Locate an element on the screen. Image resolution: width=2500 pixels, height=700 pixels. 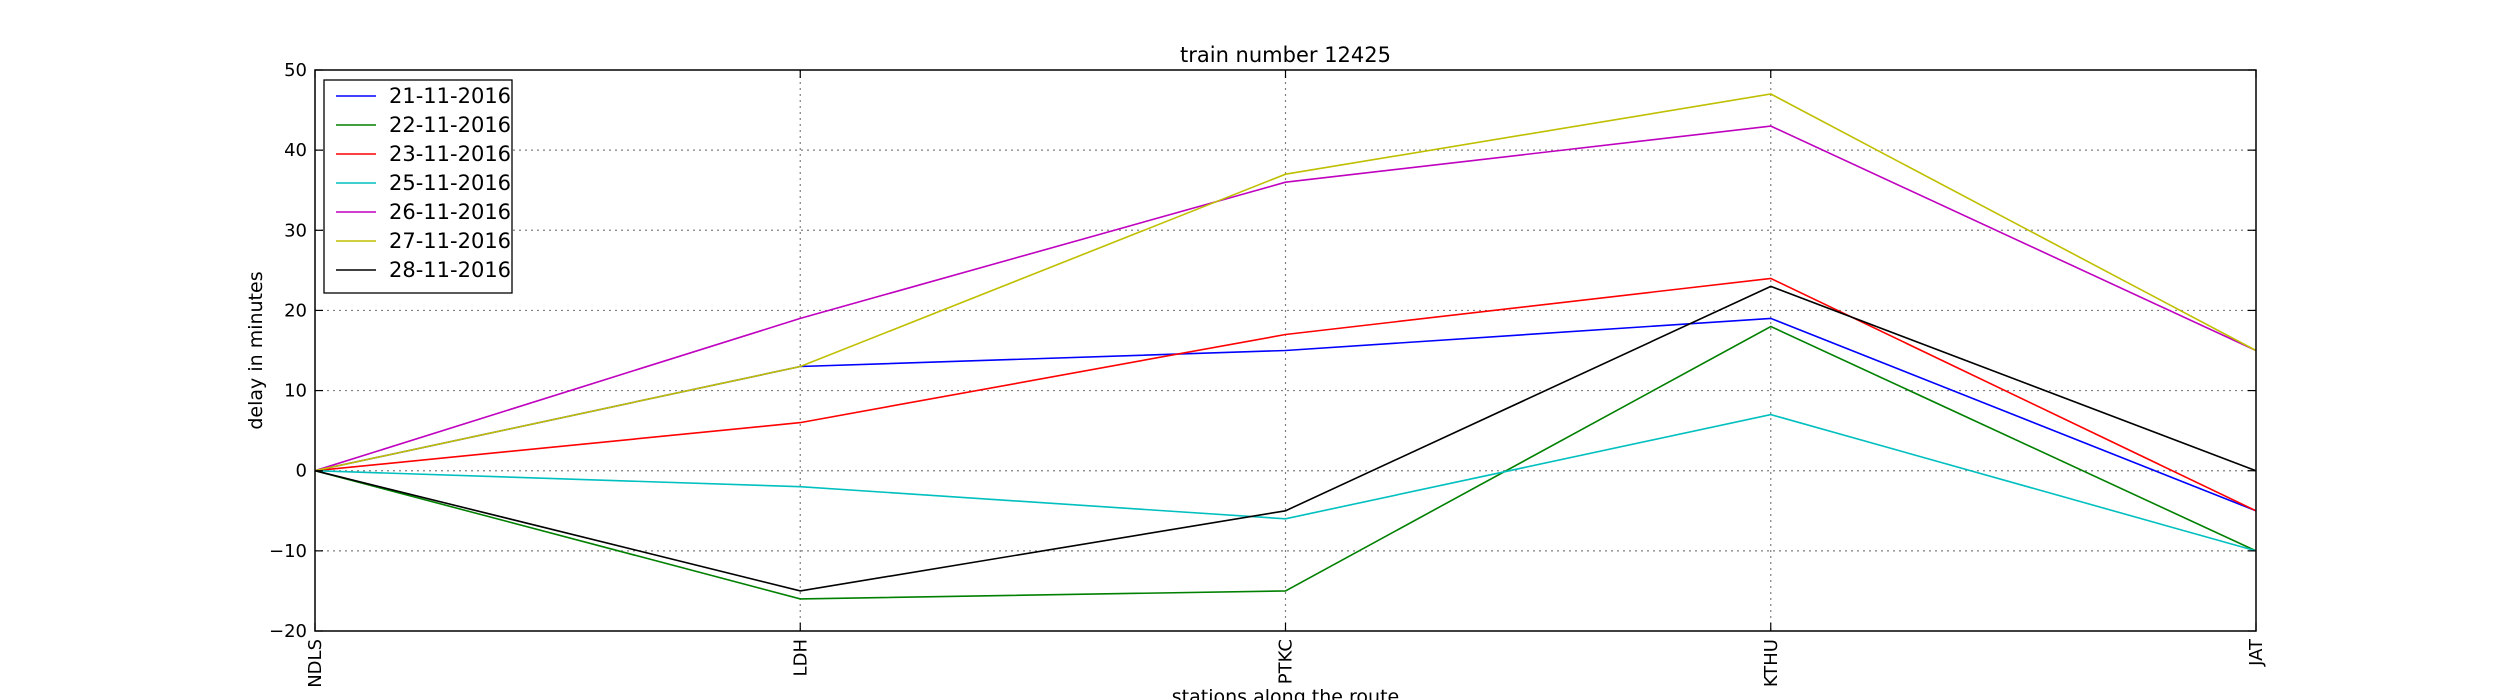
chart-title: train number 12425 is located at coordinates (1285, 55).